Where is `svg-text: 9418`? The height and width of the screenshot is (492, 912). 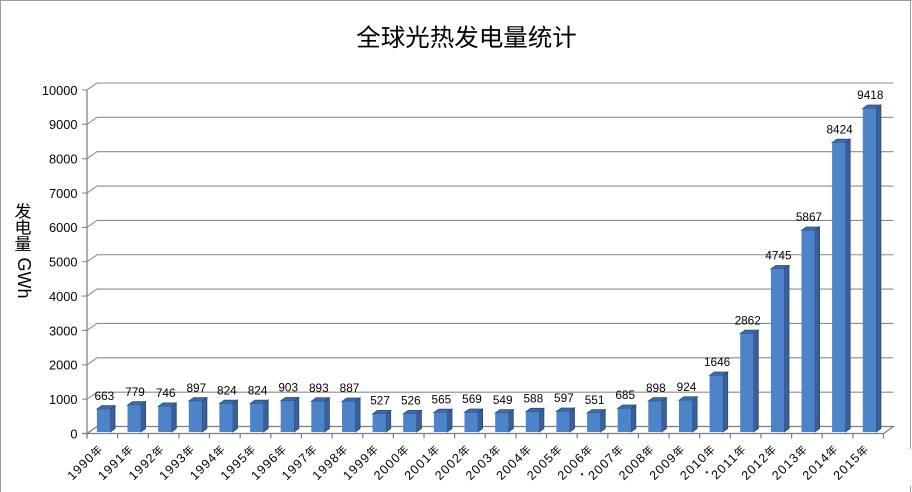
svg-text: 9418 is located at coordinates (870, 95).